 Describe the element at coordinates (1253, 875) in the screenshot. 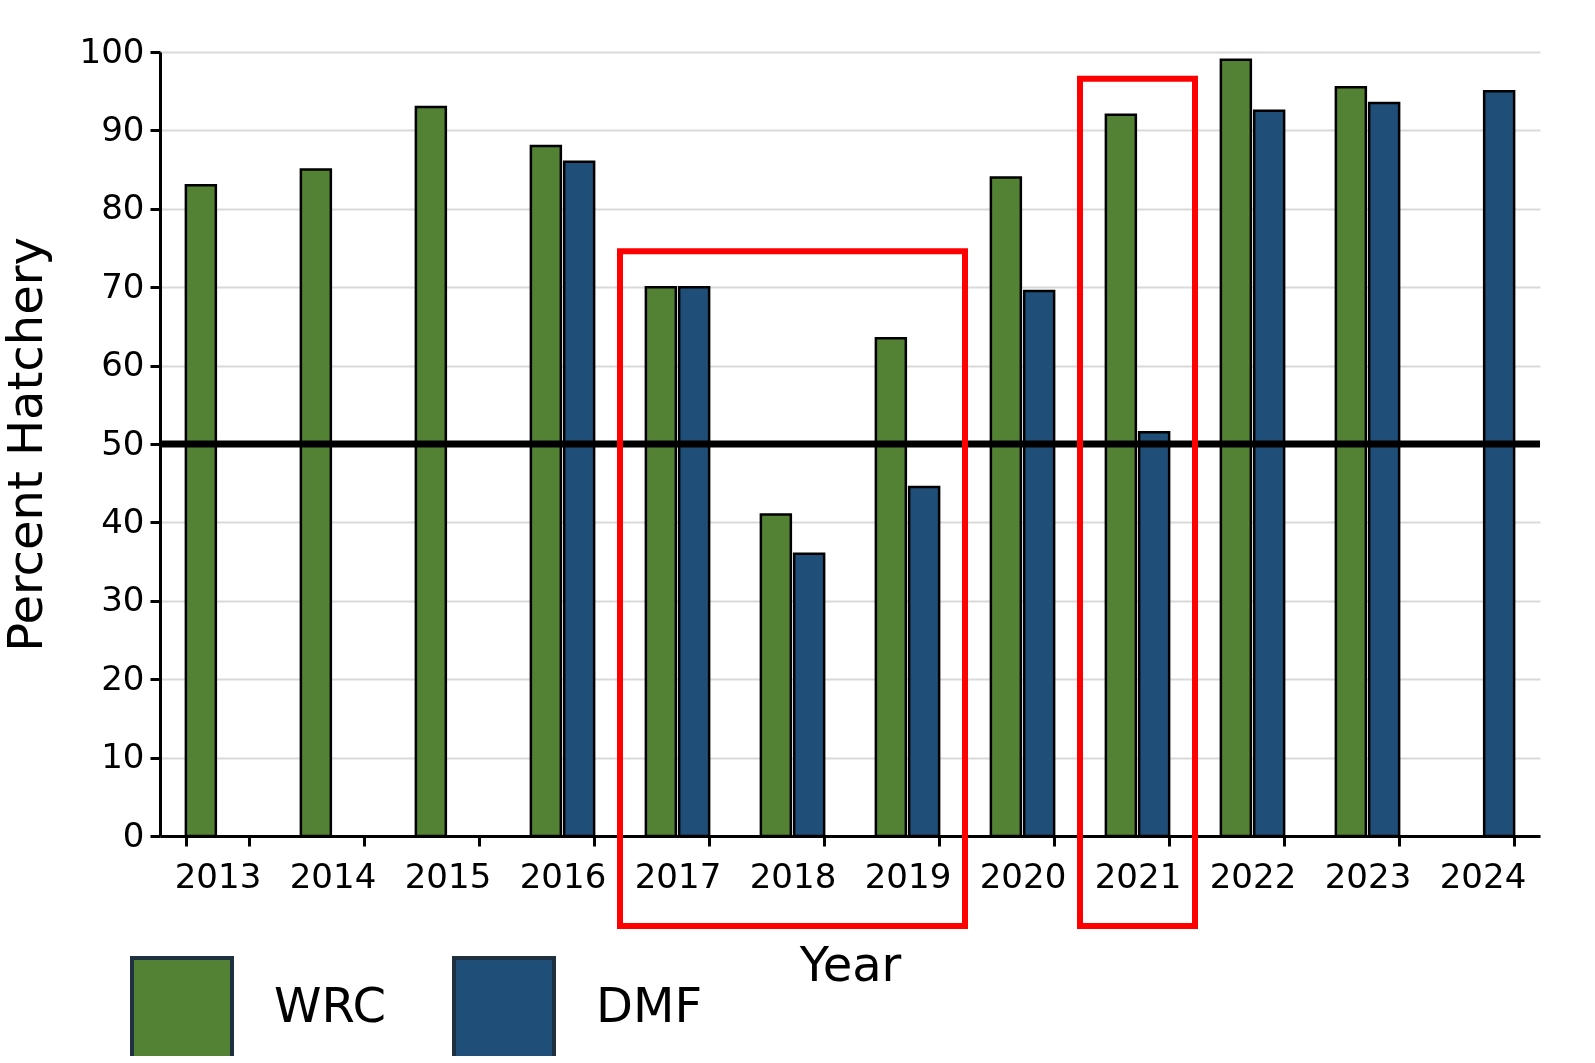

I see `x-tick-label: 2022` at that location.